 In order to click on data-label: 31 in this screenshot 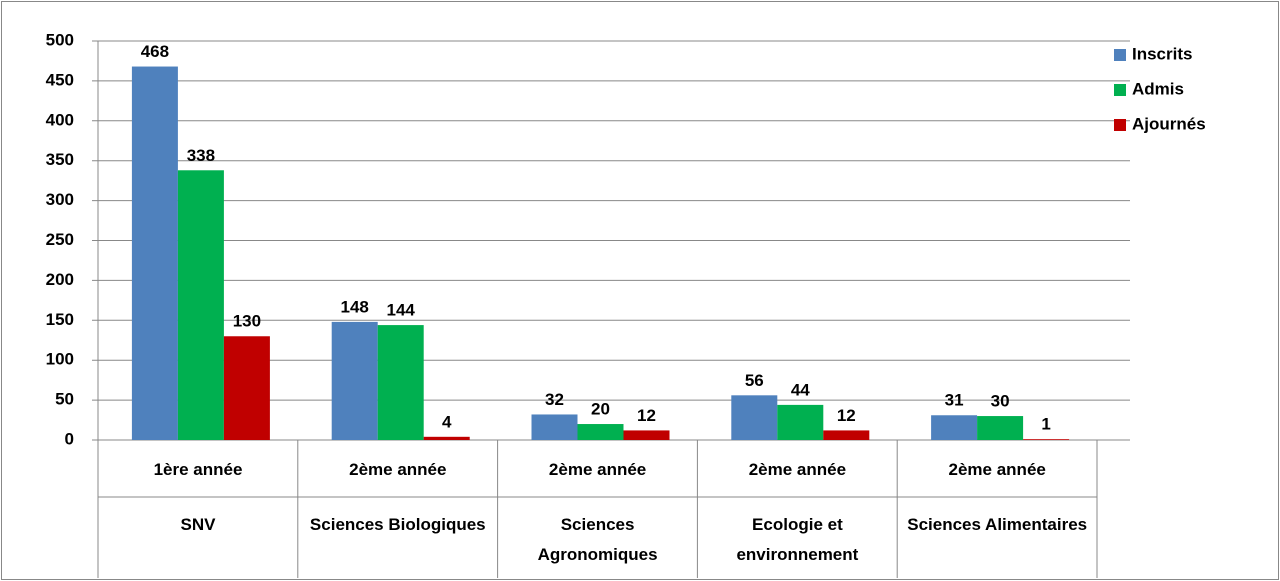, I will do `click(954, 400)`.